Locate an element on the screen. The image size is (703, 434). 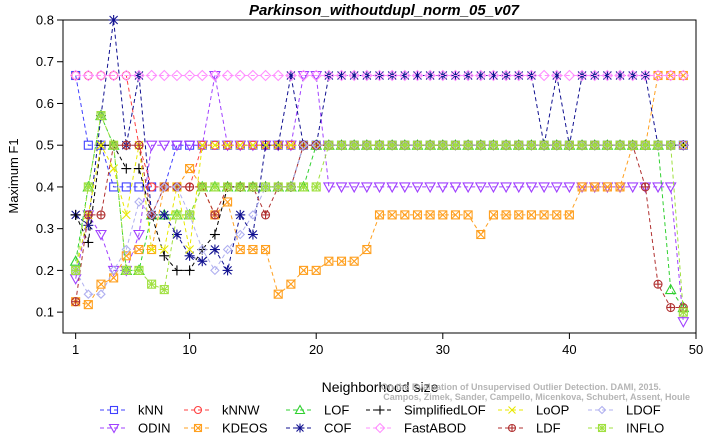
legend-marker-ldf is located at coordinates (512, 428).